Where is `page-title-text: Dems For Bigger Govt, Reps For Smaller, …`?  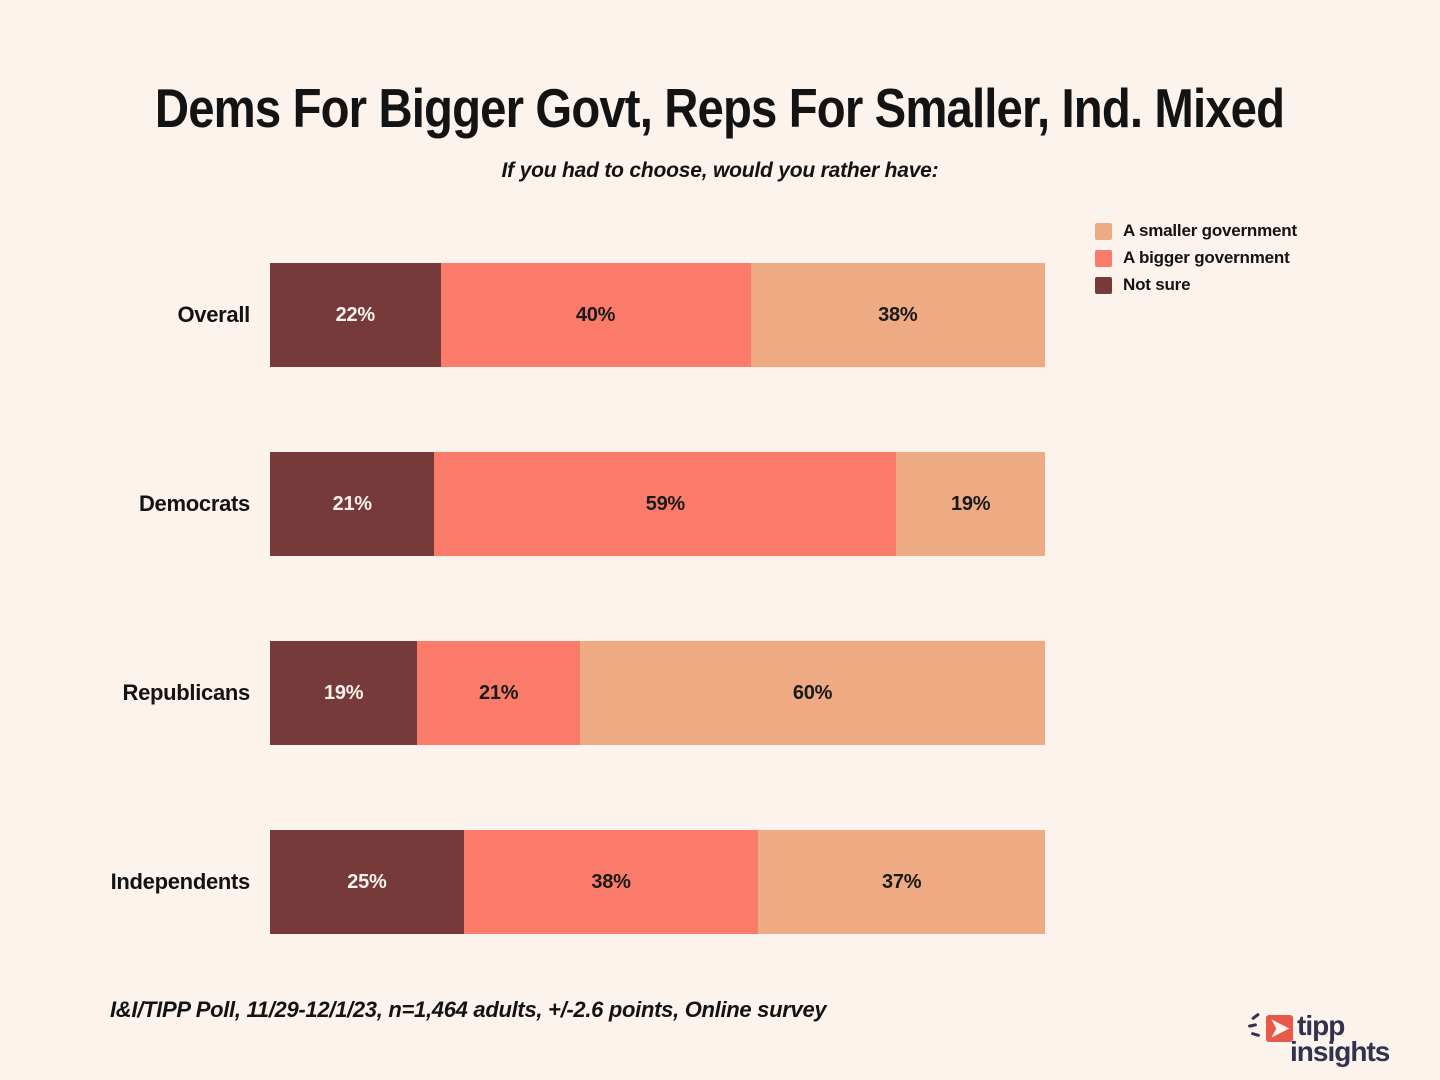
page-title-text: Dems For Bigger Govt, Reps For Smaller, … is located at coordinates (720, 108).